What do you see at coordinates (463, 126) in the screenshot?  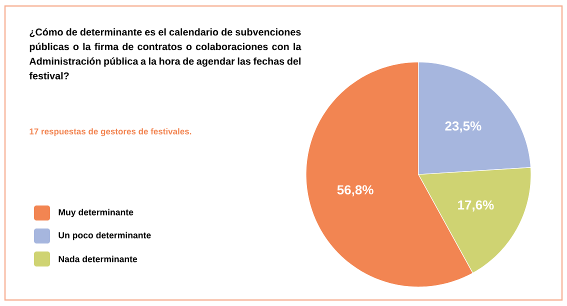 I see `data-label: 23,5%` at bounding box center [463, 126].